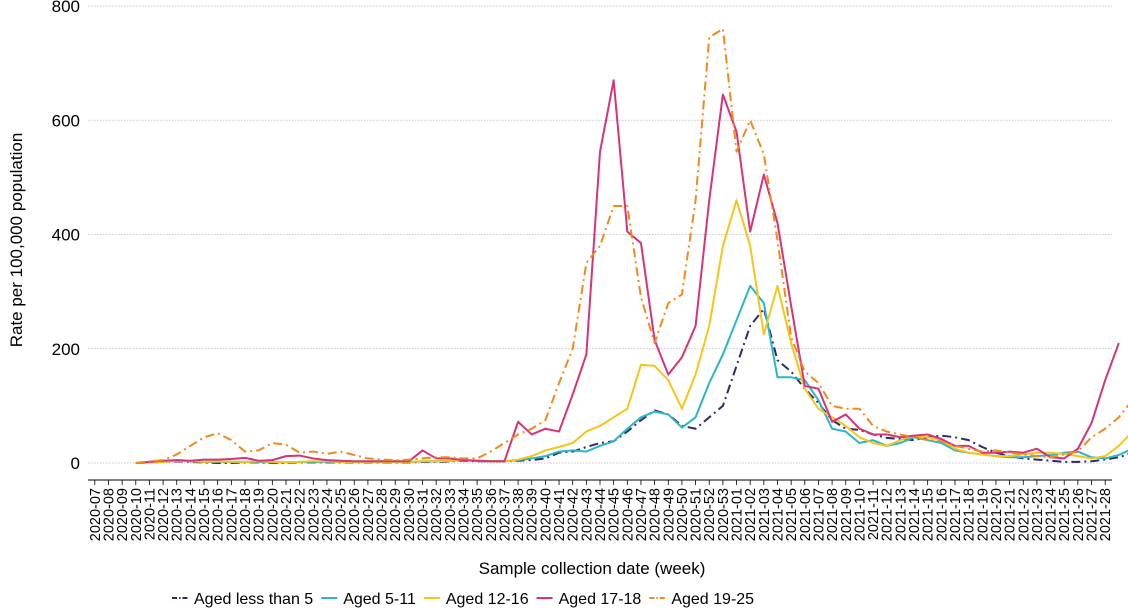  Describe the element at coordinates (75, 463) in the screenshot. I see `y-tick-label: 0` at that location.